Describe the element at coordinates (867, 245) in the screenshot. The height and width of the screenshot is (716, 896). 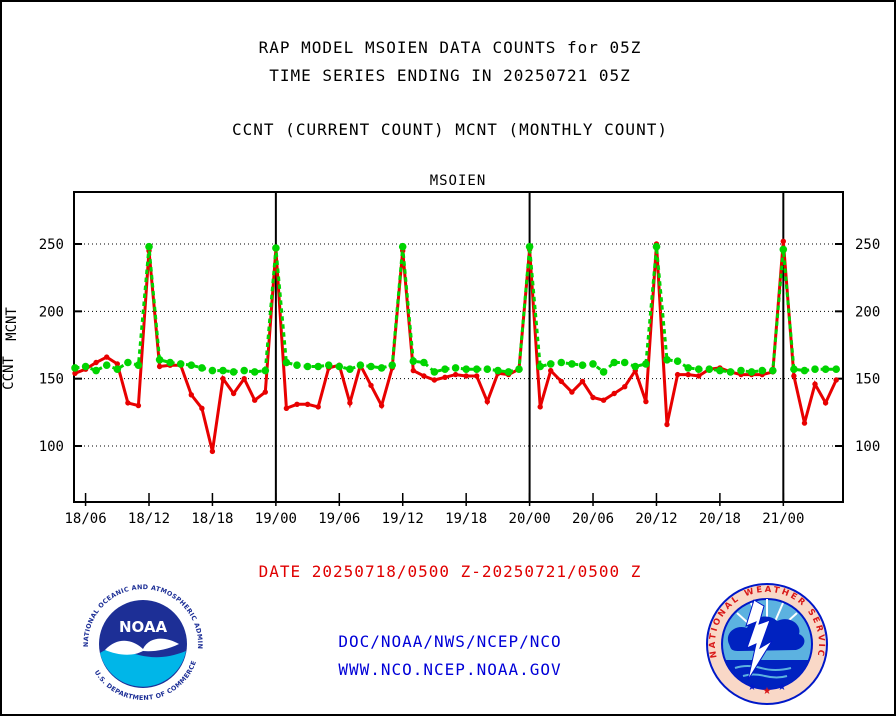
I see `y-axis-label-right: 250` at that location.